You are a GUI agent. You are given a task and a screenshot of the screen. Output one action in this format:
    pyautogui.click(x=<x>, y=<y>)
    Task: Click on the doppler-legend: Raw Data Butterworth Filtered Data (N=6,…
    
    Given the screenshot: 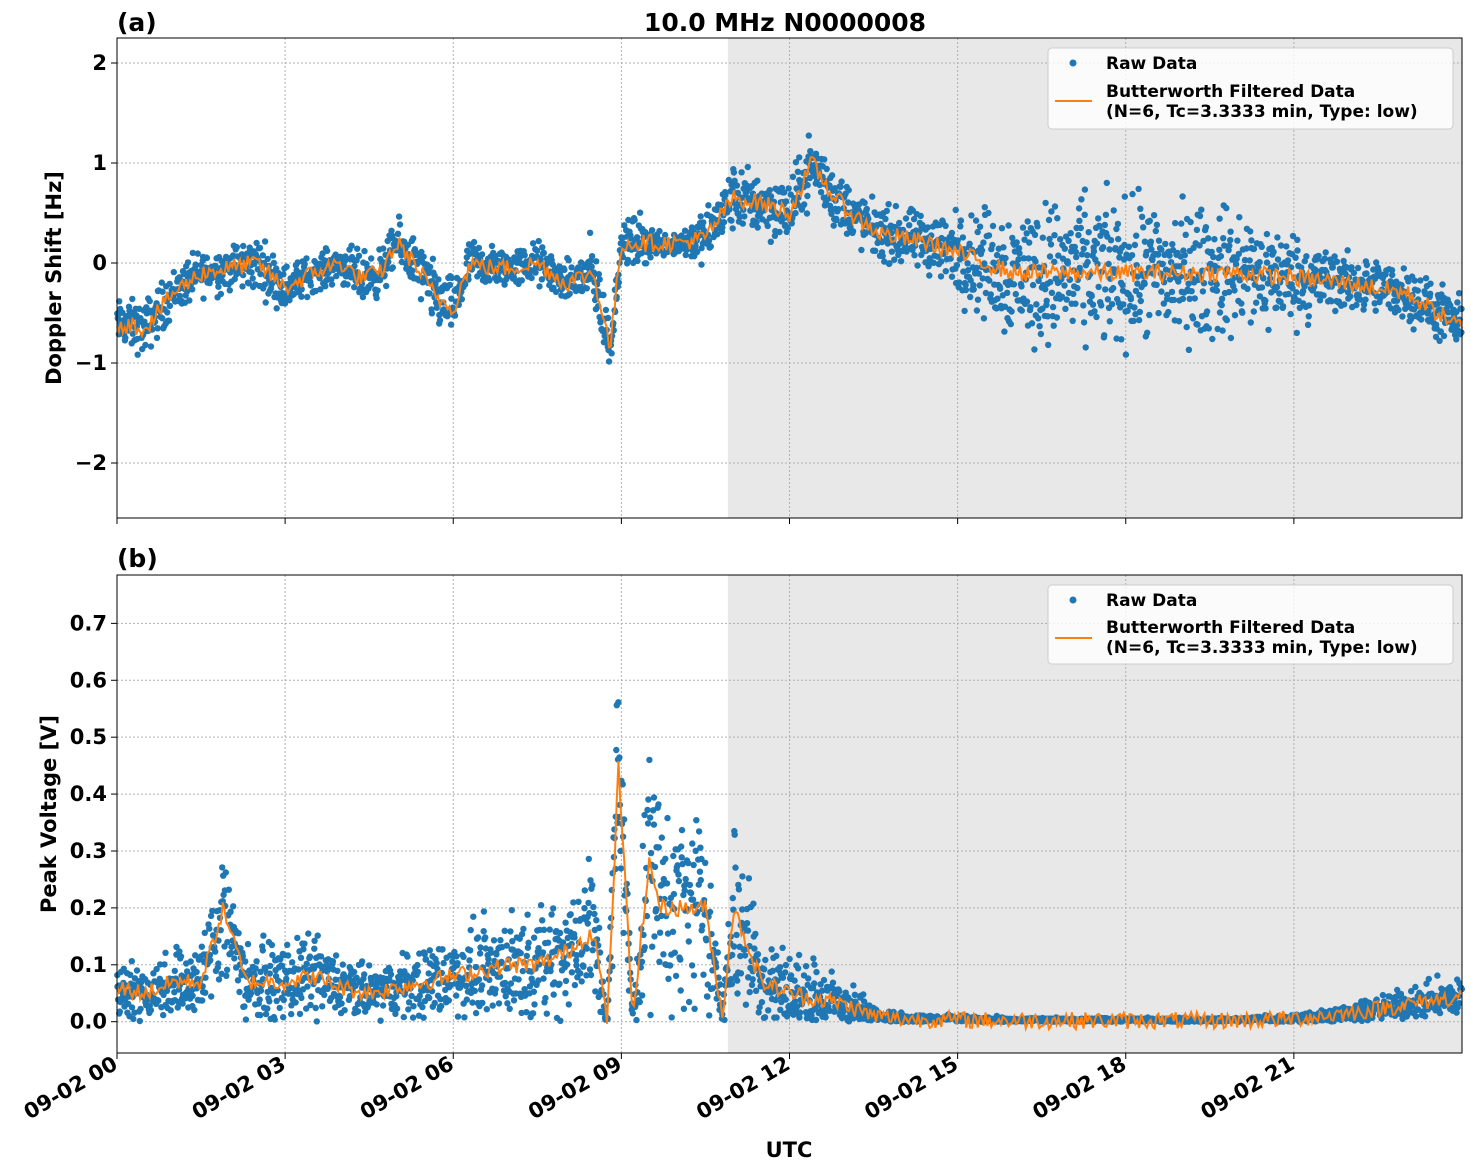 What is the action you would take?
    pyautogui.click(x=1250, y=88)
    